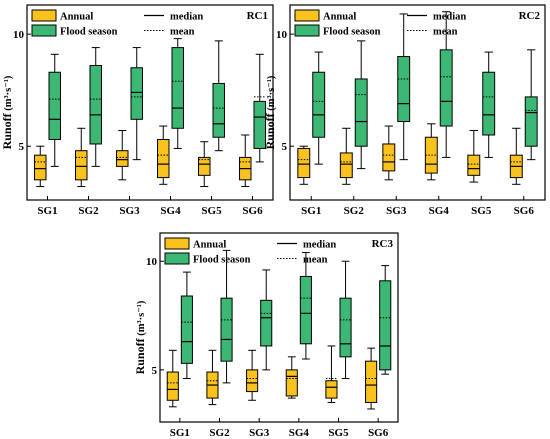 This screenshot has height=439, width=550. Describe the element at coordinates (76, 17) in the screenshot. I see `legend-label-annual: Annual` at that location.